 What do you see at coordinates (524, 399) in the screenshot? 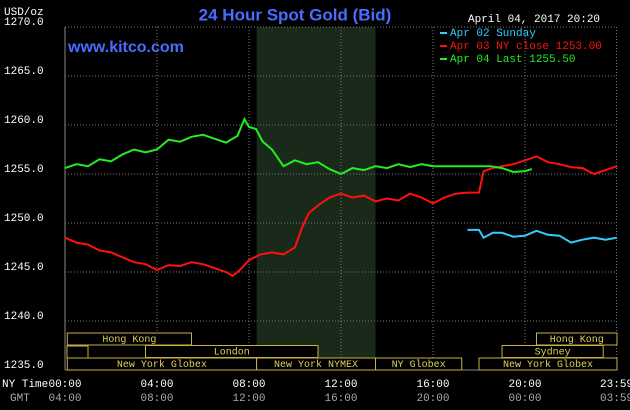
I see `x2-tick-label: 00:00` at bounding box center [524, 399].